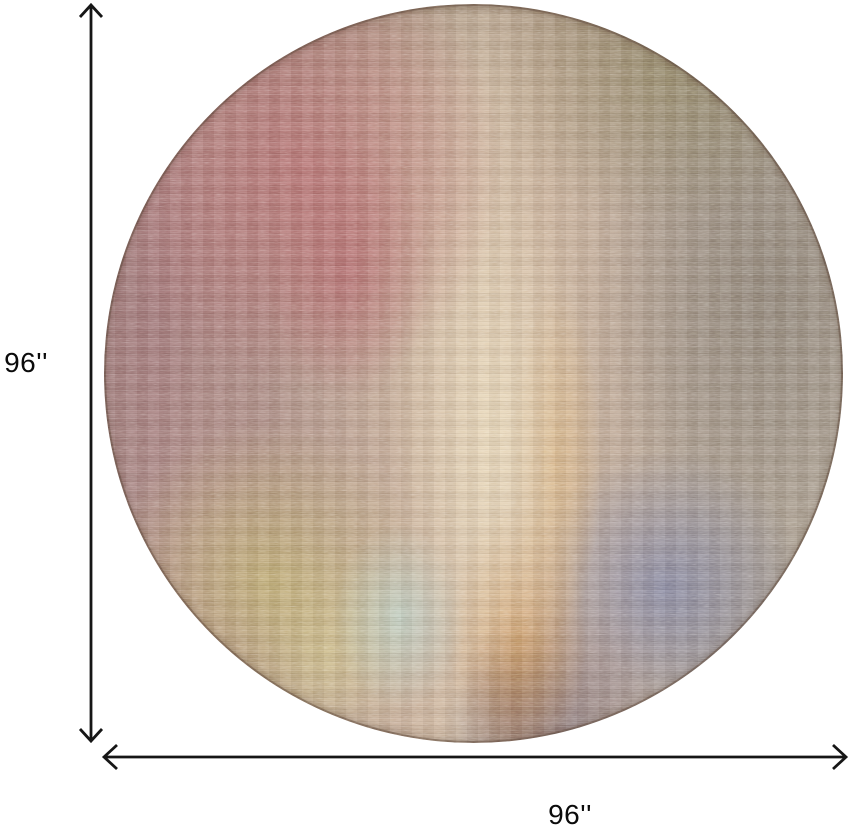  What do you see at coordinates (475, 757) in the screenshot?
I see `width-arrow` at bounding box center [475, 757].